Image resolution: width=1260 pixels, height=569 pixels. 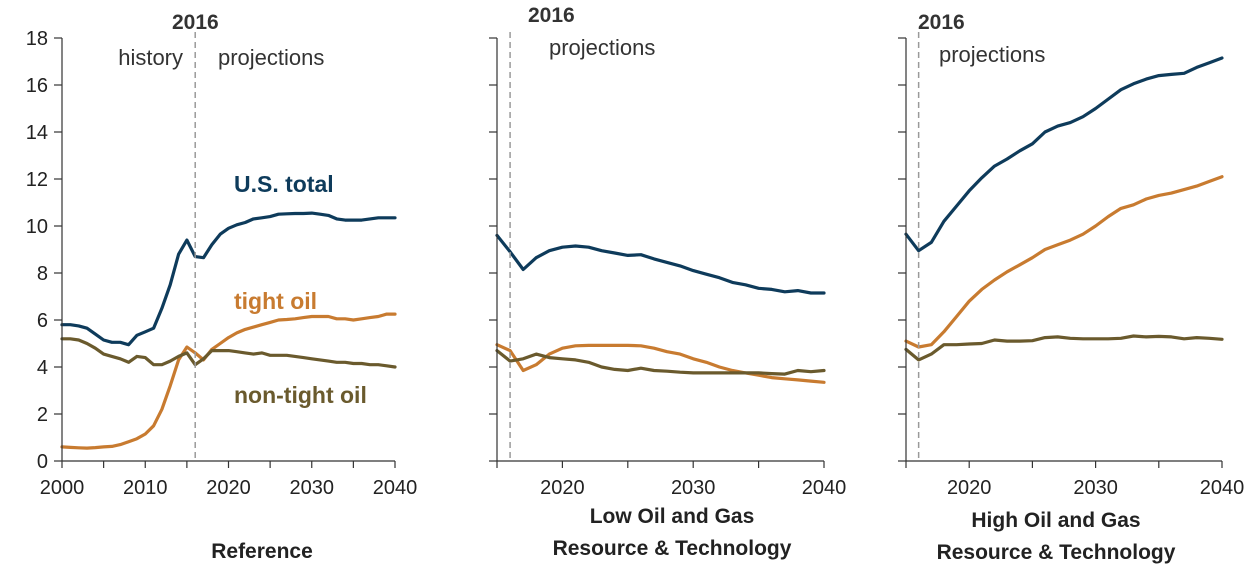 What do you see at coordinates (300, 395) in the screenshot?
I see `series-label-non-tight-oil: non-tight oil` at bounding box center [300, 395].